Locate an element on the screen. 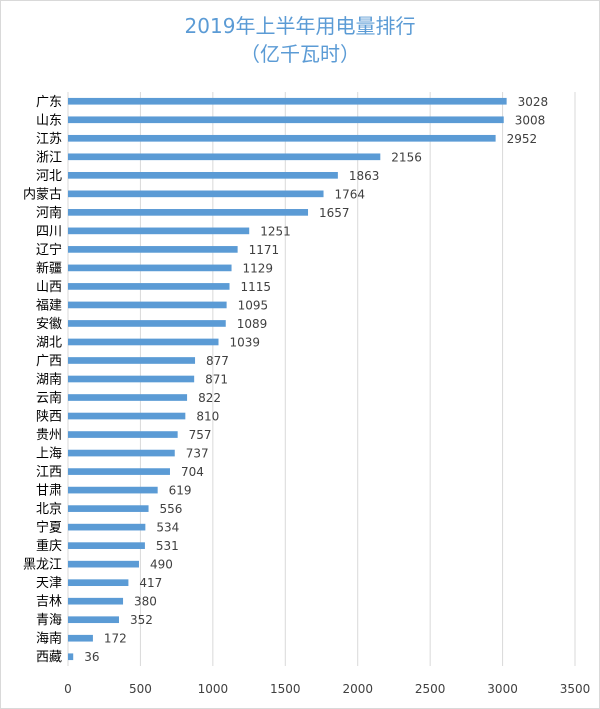 Image resolution: width=600 pixels, height=709 pixels. category-label: 河北 is located at coordinates (49, 176).